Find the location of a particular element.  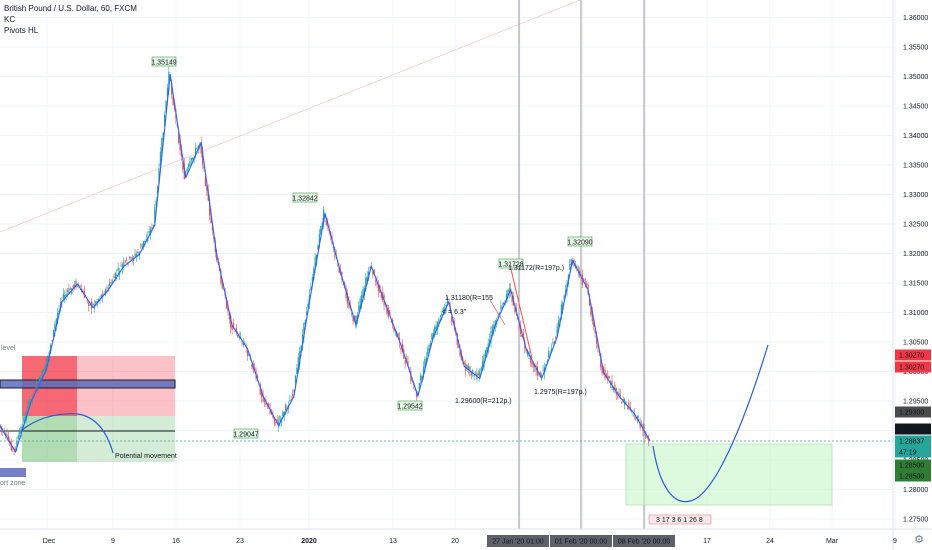

price-tick: 1.34500 is located at coordinates (915, 107).